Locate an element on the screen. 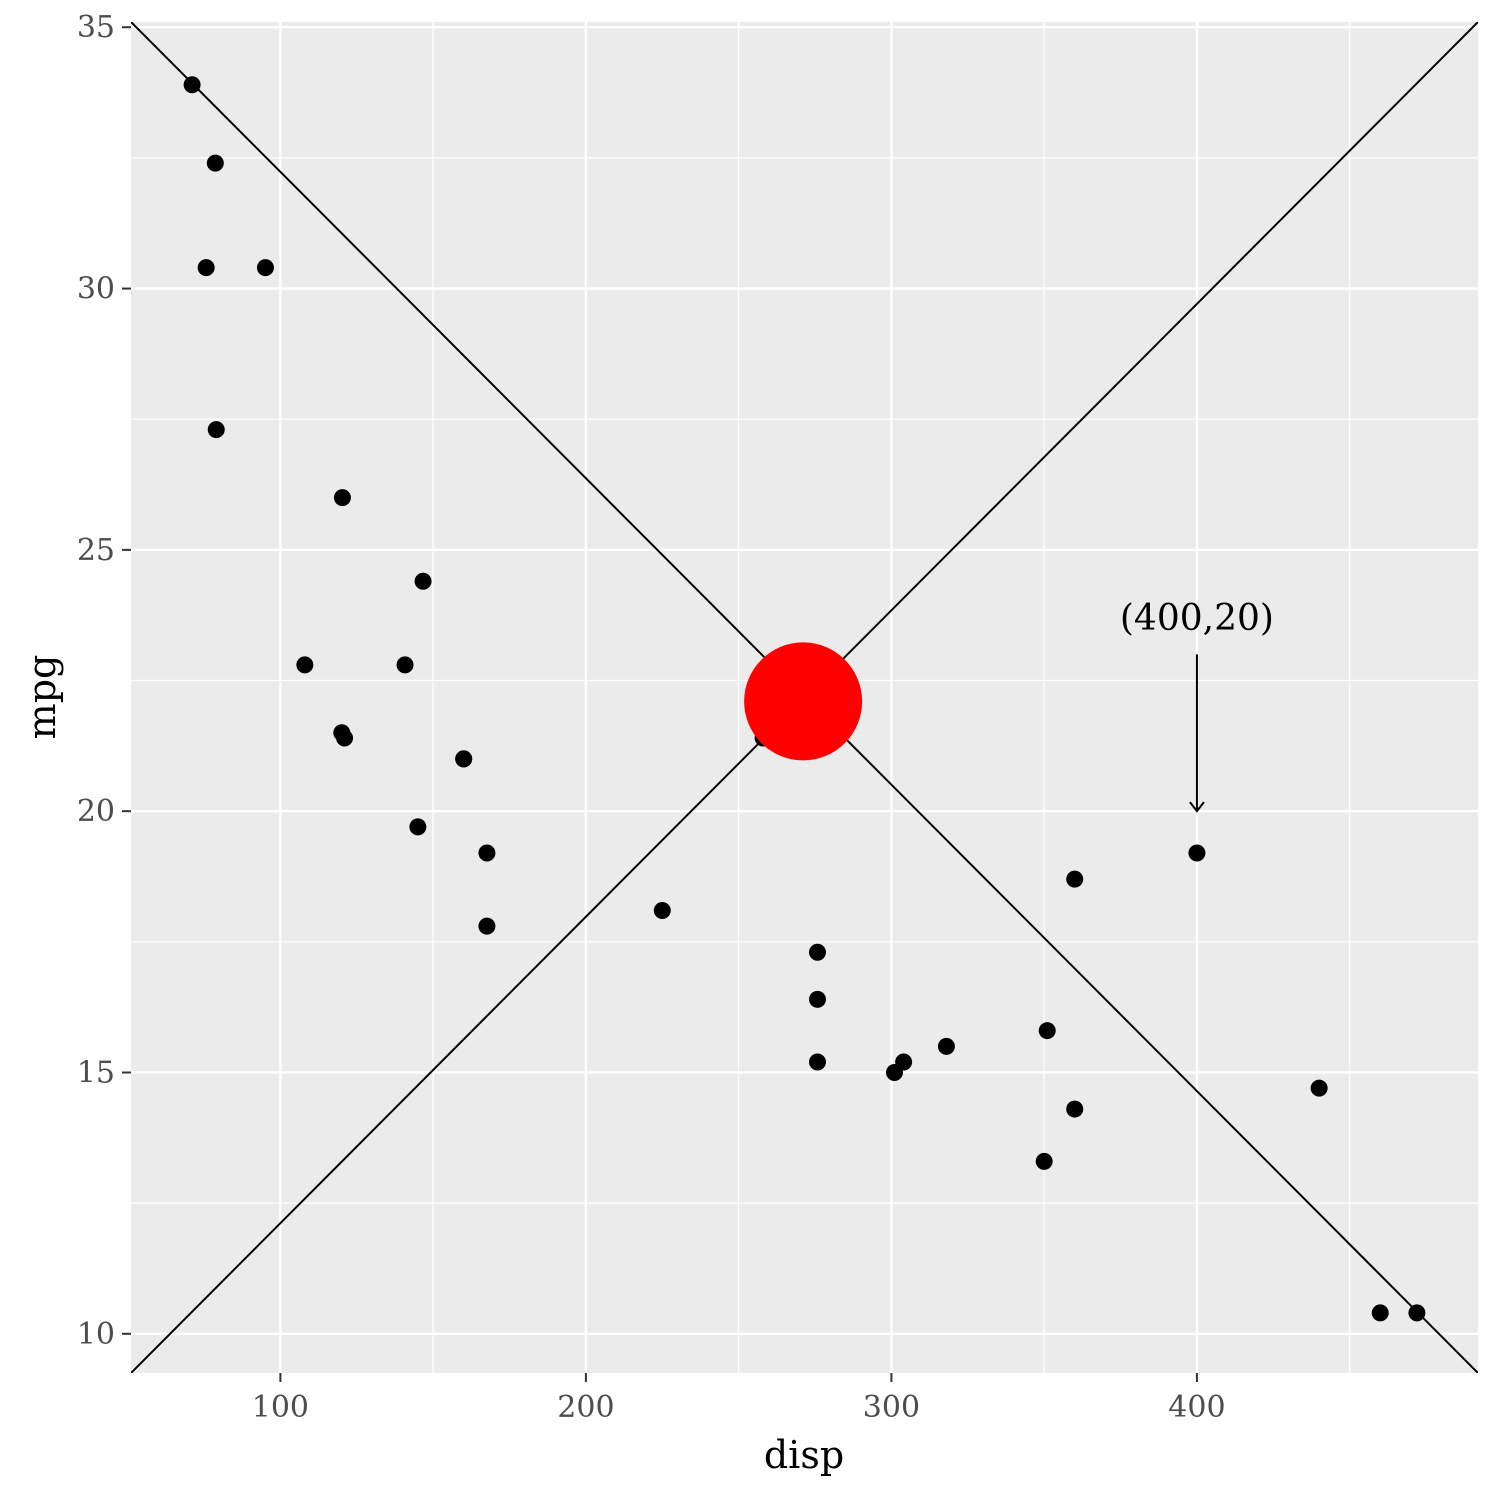 The height and width of the screenshot is (1500, 1500). y-tick-label: 35 is located at coordinates (96, 27).